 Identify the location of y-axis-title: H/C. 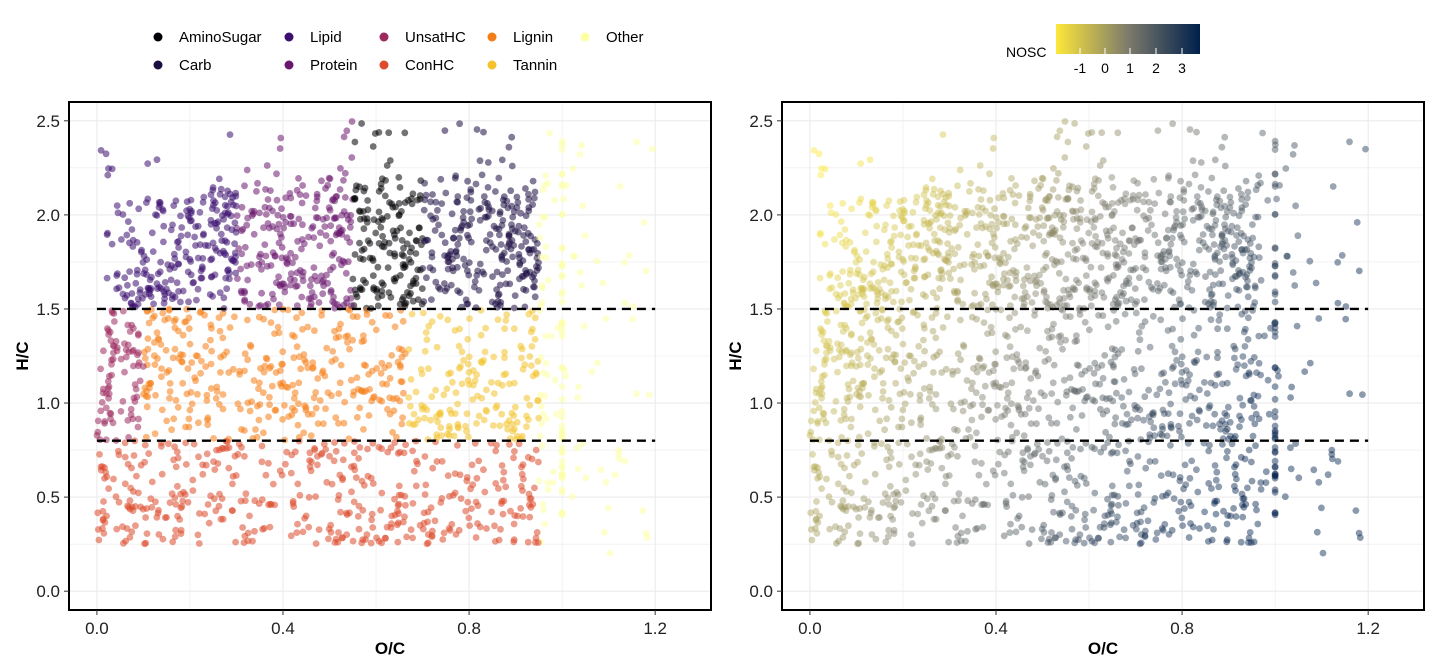
(22, 355).